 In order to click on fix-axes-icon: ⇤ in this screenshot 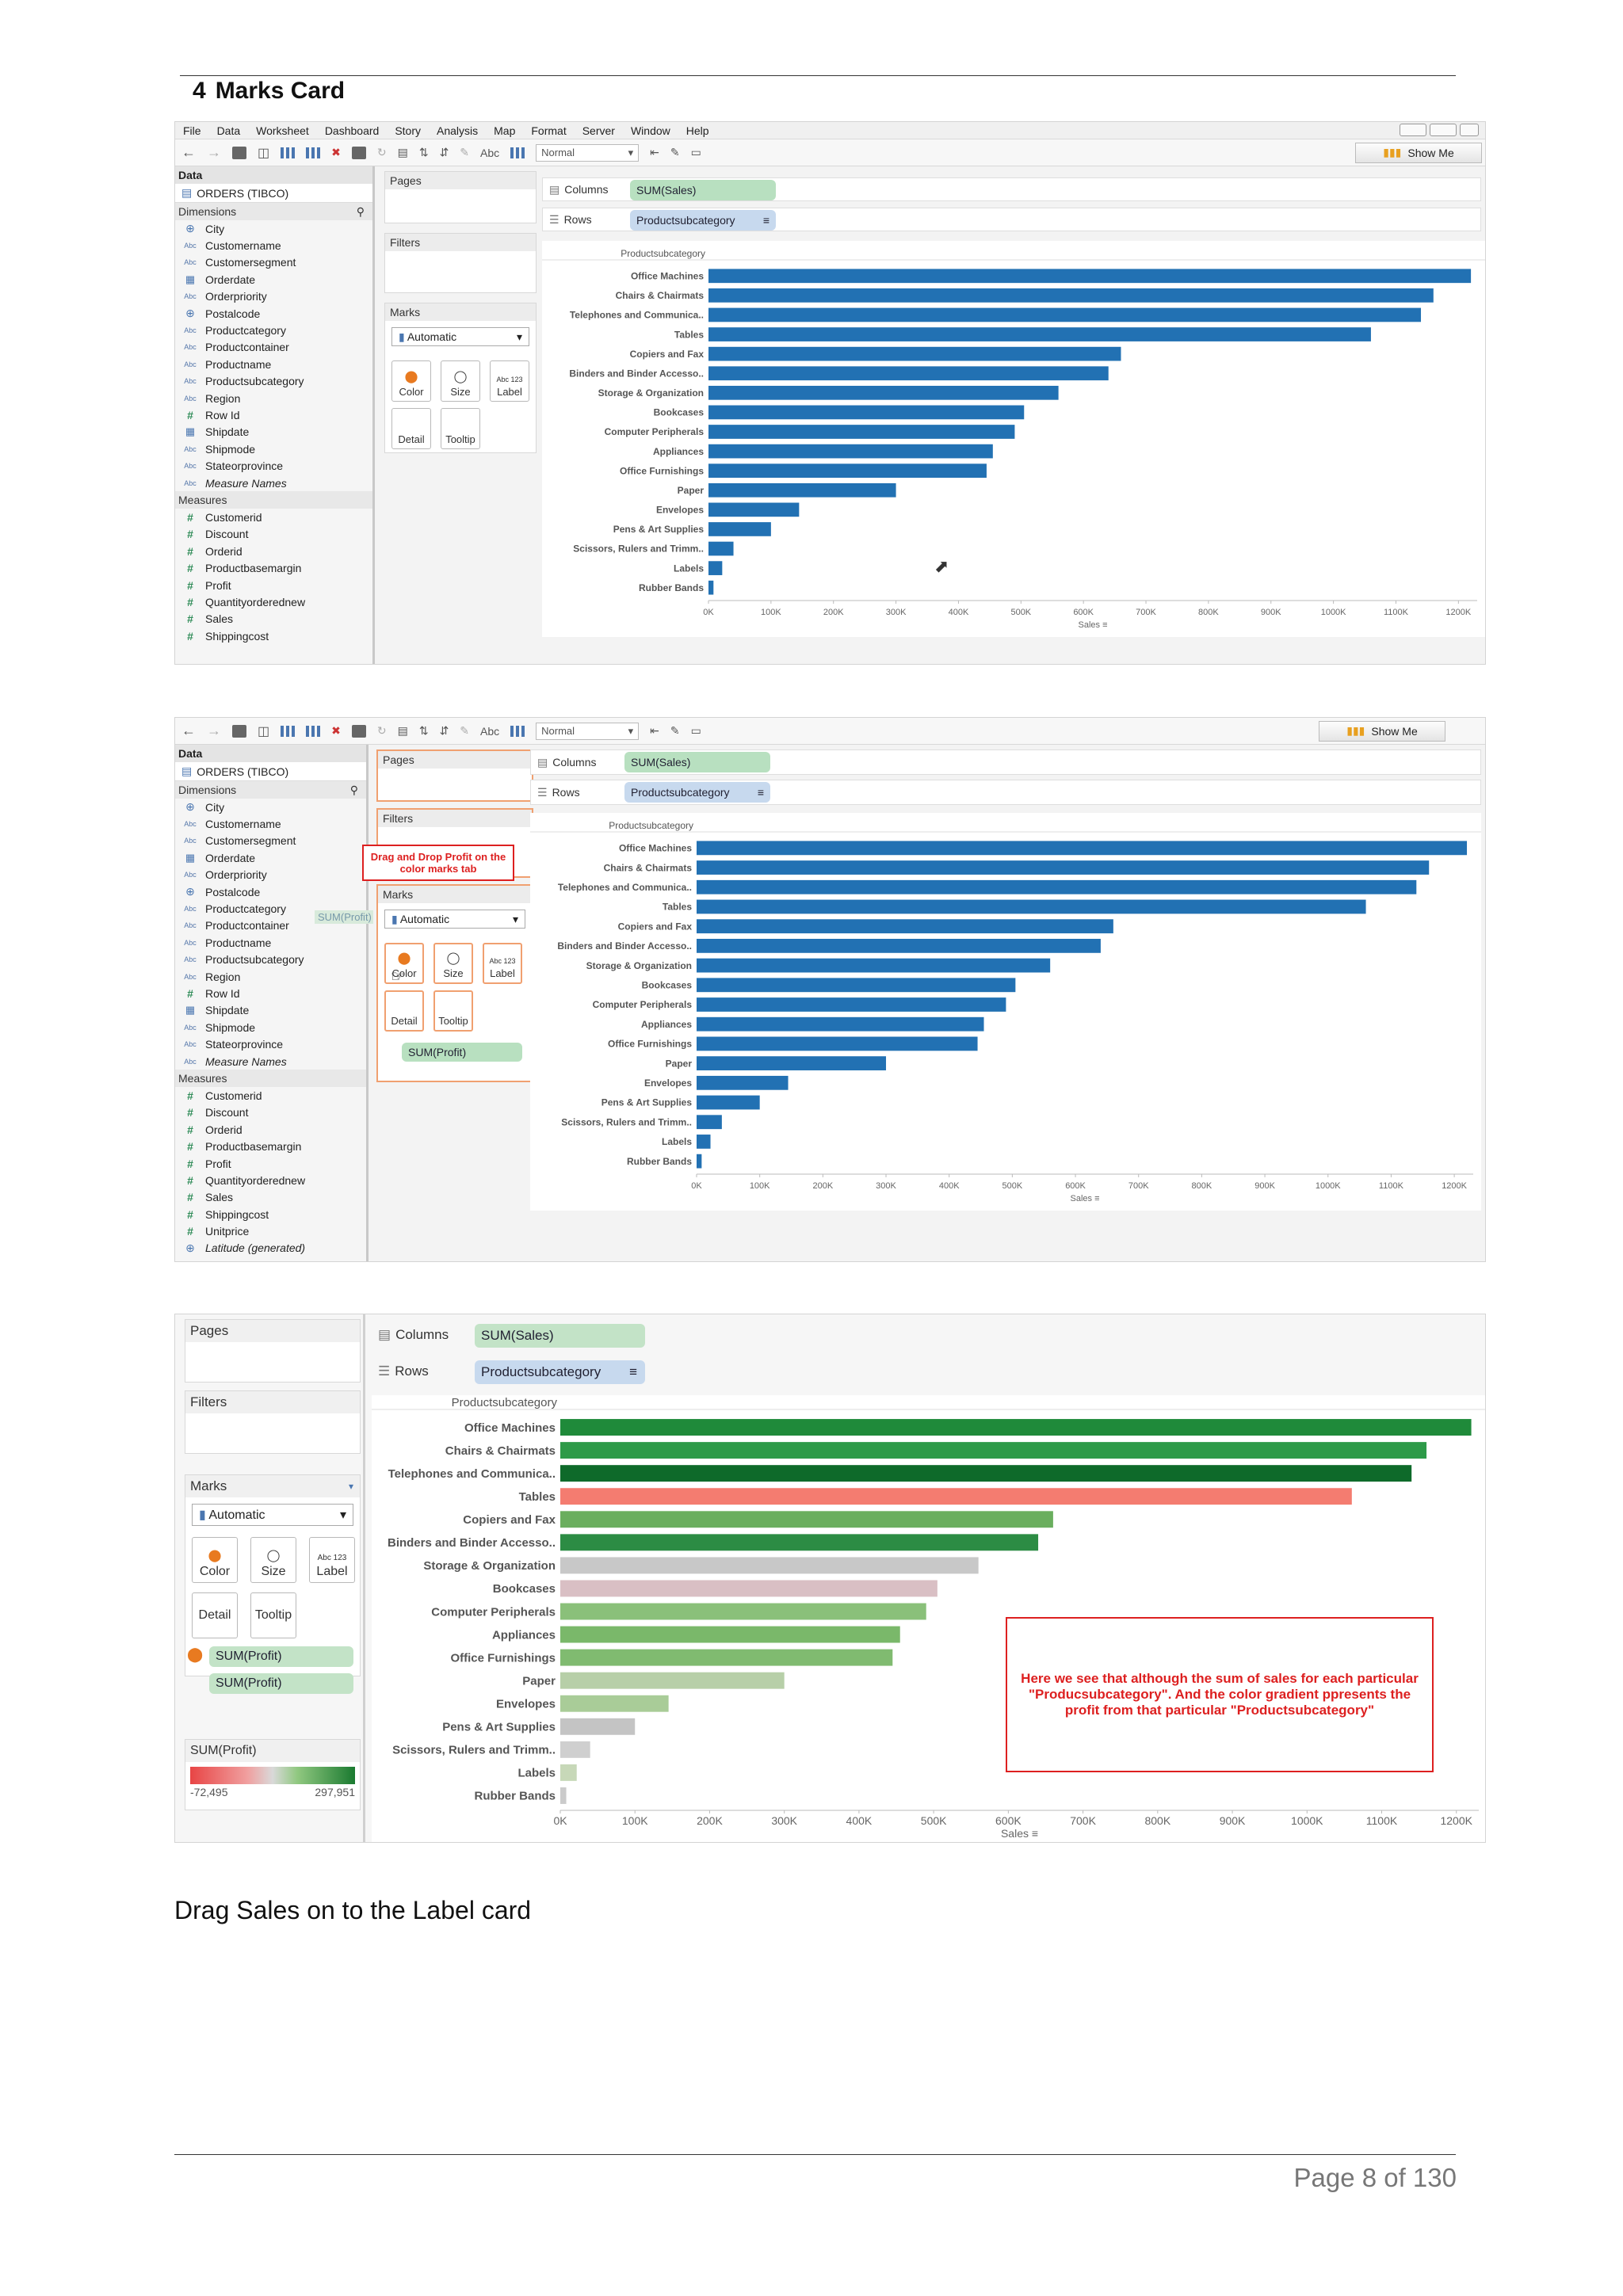, I will do `click(654, 152)`.